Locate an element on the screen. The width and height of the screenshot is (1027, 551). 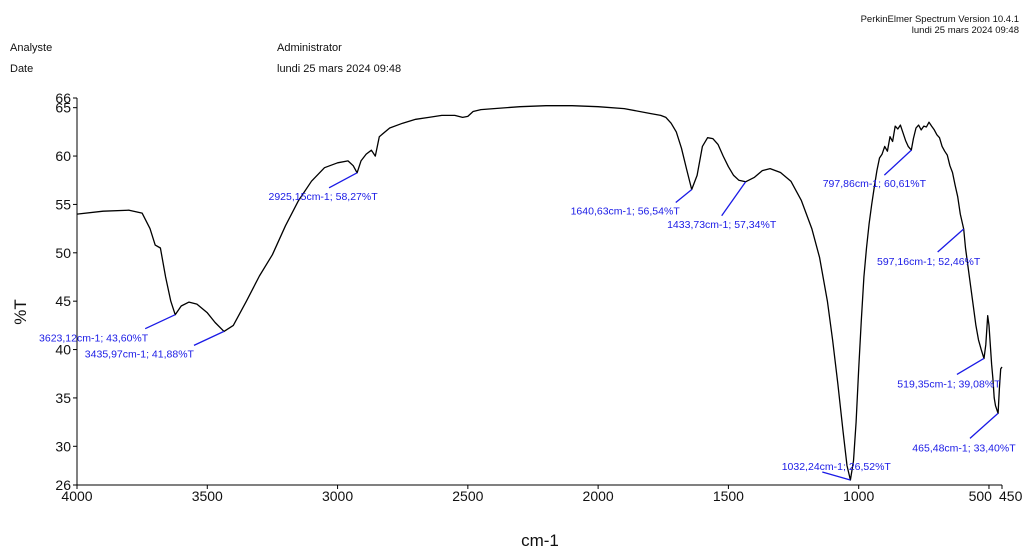
x-tick-label: 1500 is located at coordinates (728, 496).